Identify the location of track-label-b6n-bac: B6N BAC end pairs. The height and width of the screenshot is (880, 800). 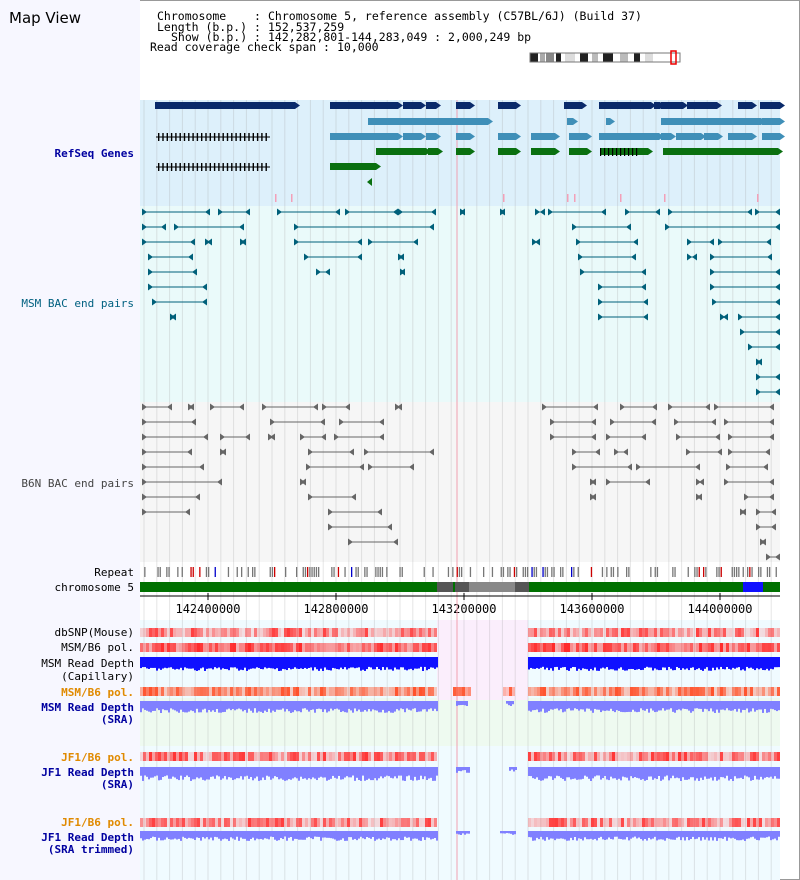
(77, 483).